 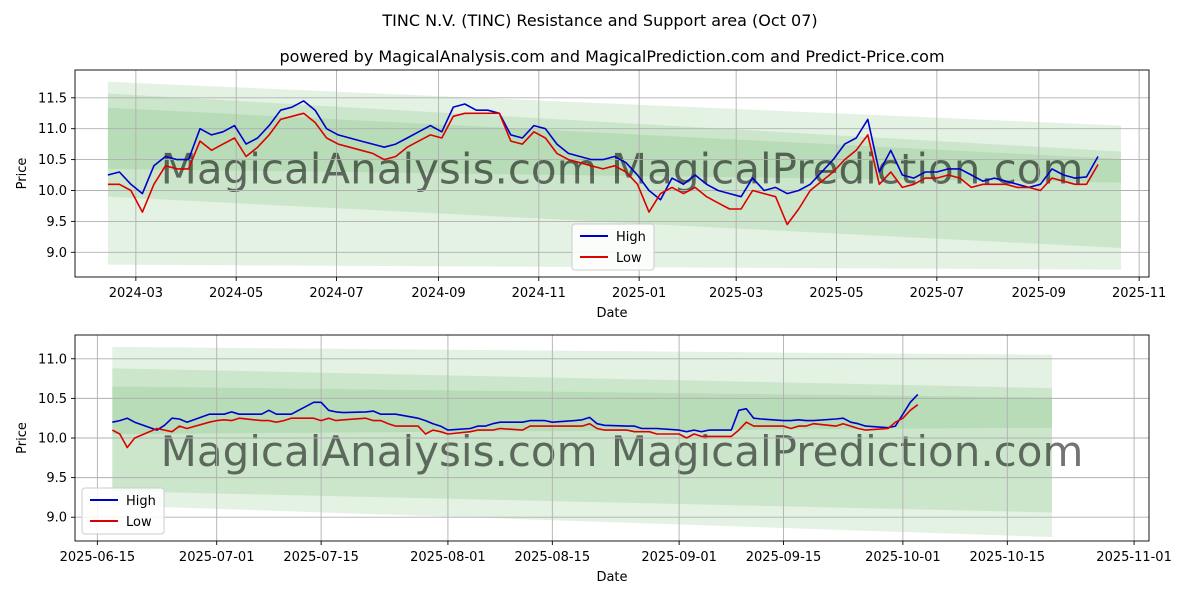 What do you see at coordinates (52, 98) in the screenshot?
I see `y-tick-label: 11.5` at bounding box center [52, 98].